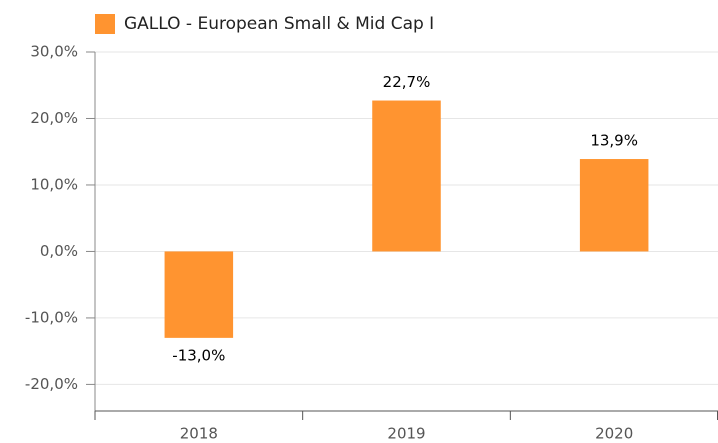 This screenshot has height=443, width=718. I want to click on data-label: 13,9%, so click(614, 141).